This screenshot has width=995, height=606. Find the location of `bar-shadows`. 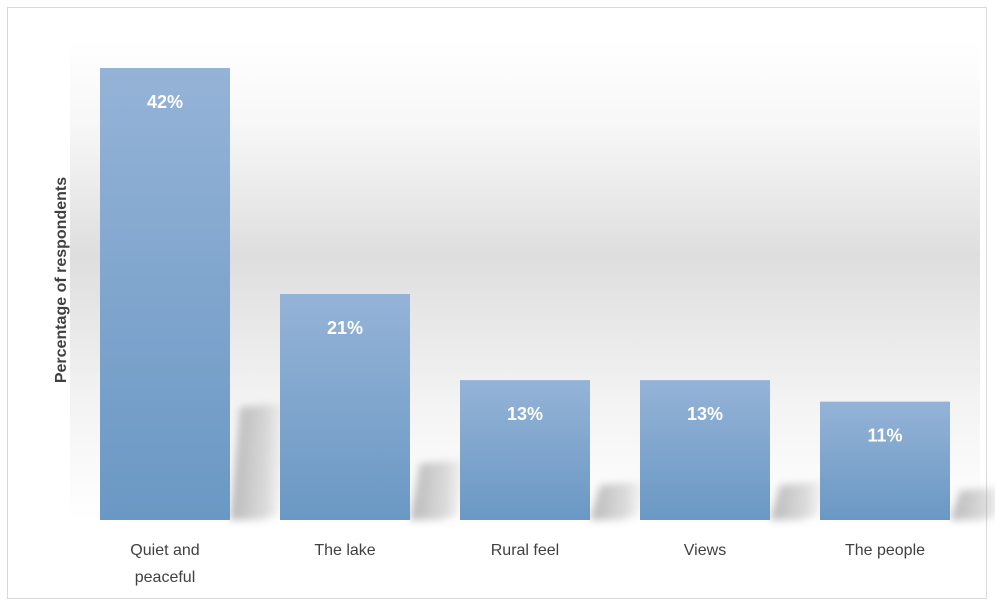

bar-shadows is located at coordinates (612, 461).